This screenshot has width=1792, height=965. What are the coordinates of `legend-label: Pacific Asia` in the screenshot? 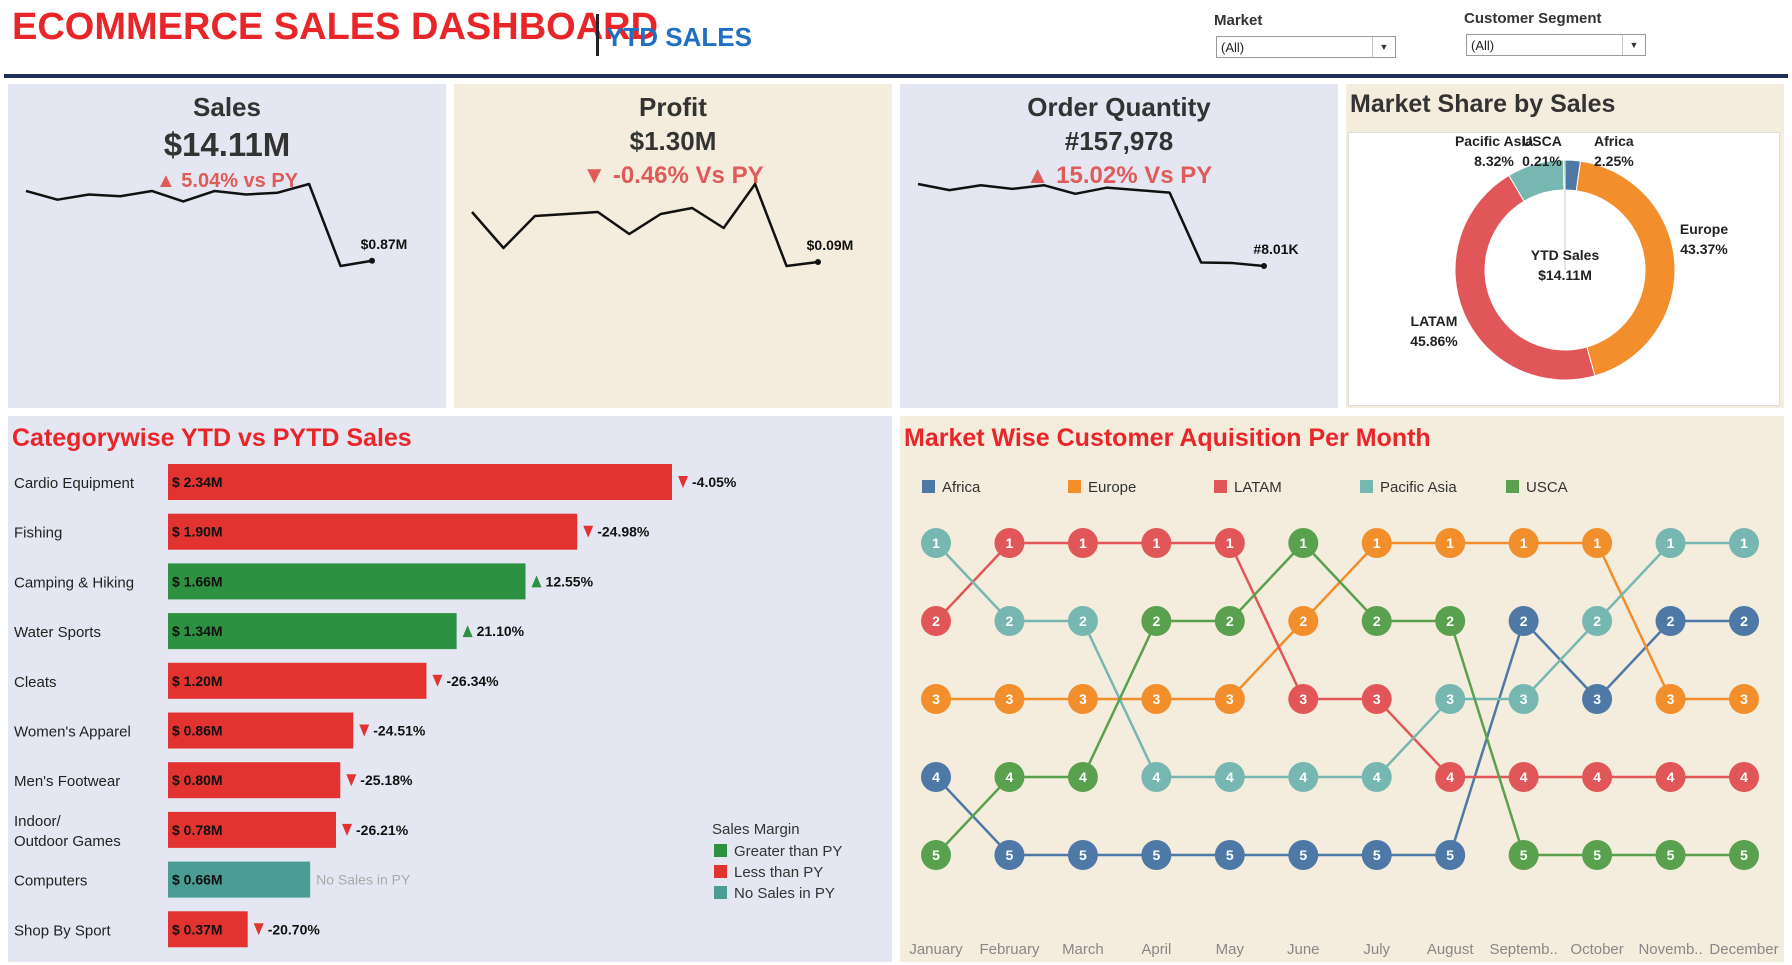 It's located at (1418, 487).